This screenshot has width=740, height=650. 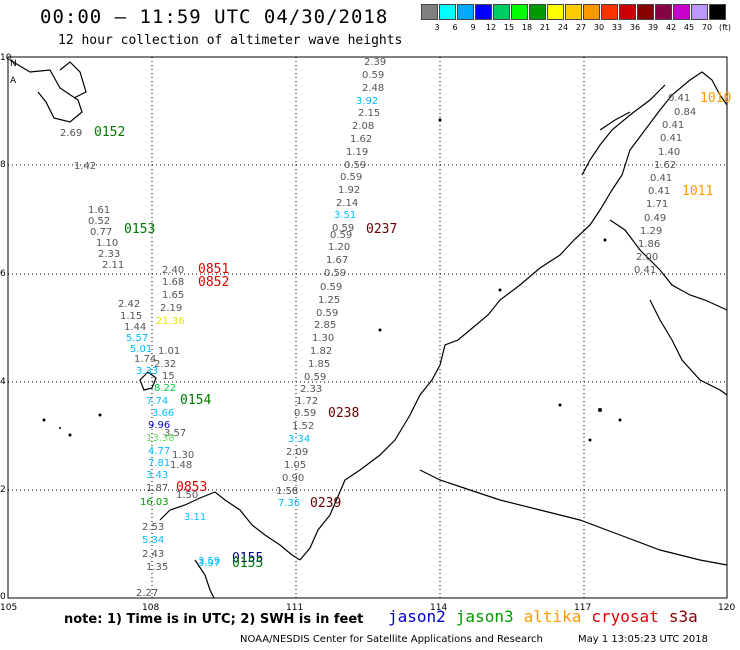 I want to click on swh-value: 3.51, so click(x=345, y=215).